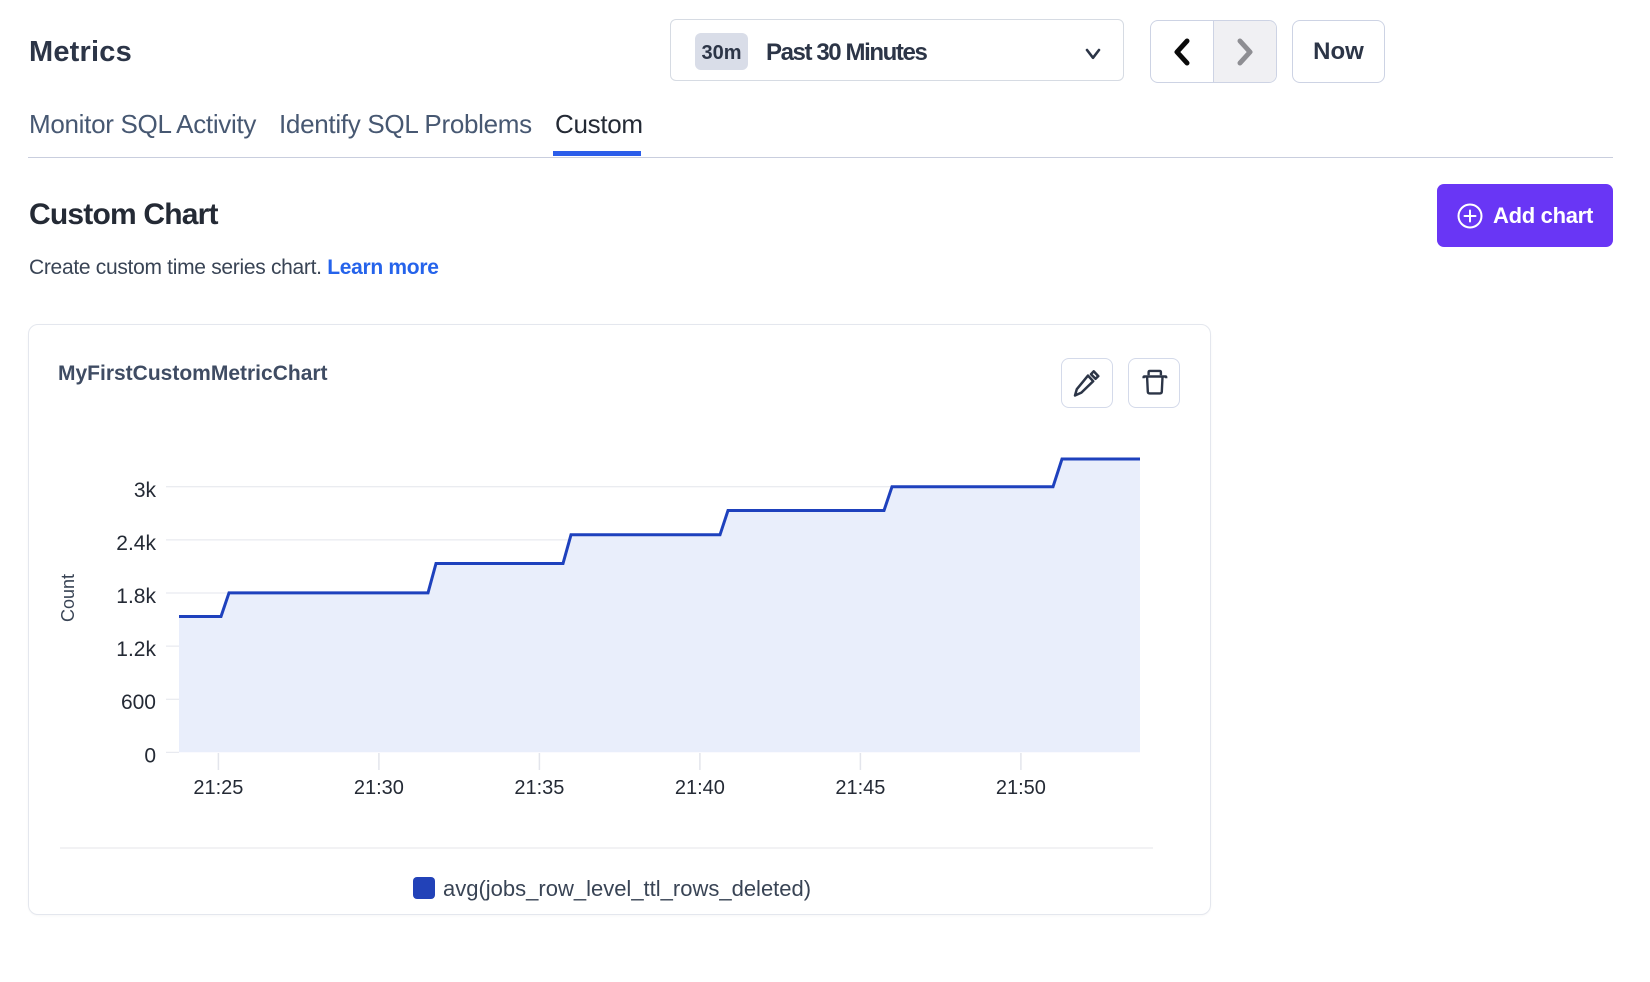 This screenshot has height=982, width=1650. Describe the element at coordinates (145, 490) in the screenshot. I see `svg-text: 3k` at that location.